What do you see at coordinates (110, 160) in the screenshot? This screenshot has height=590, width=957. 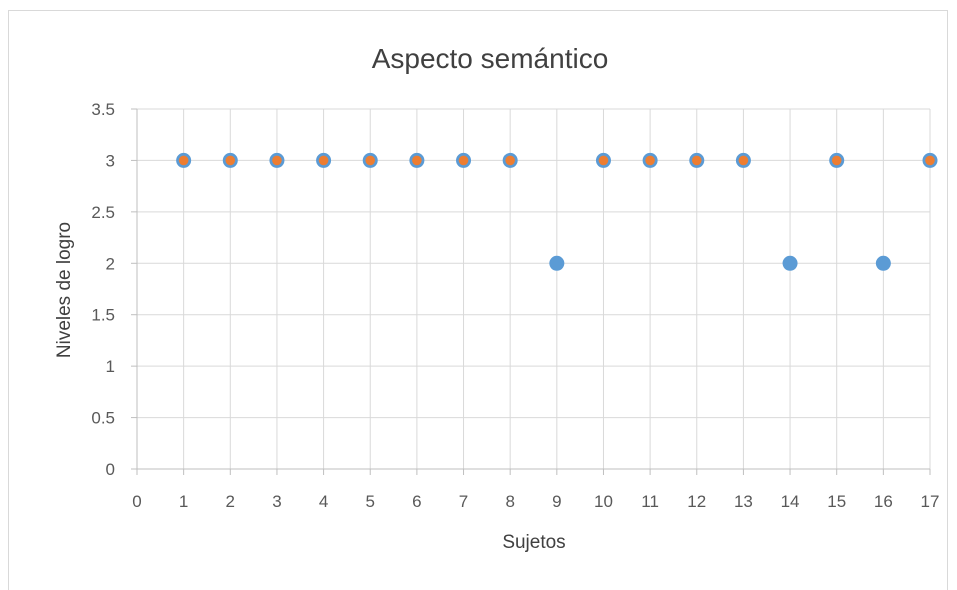 I see `y-tick-label: 3` at bounding box center [110, 160].